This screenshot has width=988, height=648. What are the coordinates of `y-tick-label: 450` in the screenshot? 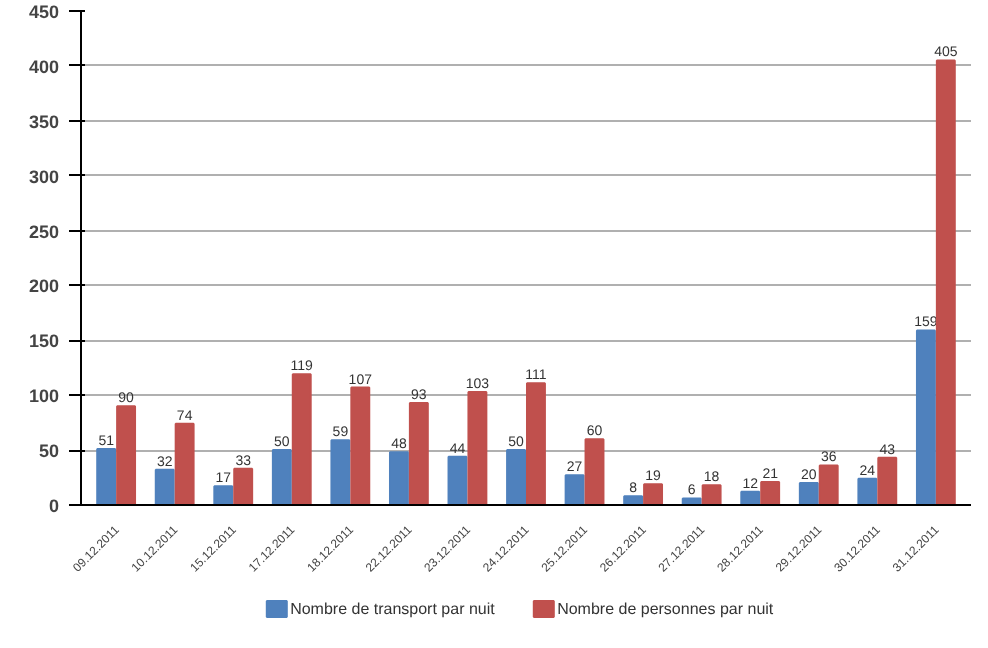 It's located at (44, 12).